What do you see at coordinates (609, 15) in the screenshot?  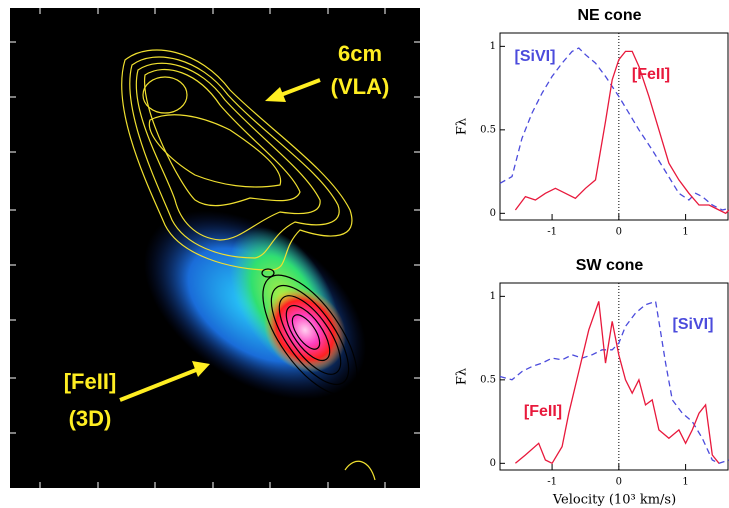 I see `chart-title: NE cone` at bounding box center [609, 15].